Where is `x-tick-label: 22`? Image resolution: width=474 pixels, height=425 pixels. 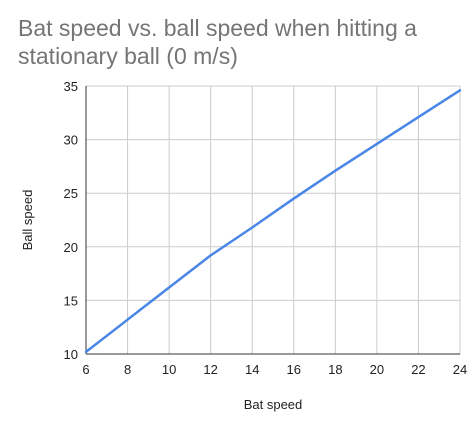
x-tick-label: 22 is located at coordinates (418, 369).